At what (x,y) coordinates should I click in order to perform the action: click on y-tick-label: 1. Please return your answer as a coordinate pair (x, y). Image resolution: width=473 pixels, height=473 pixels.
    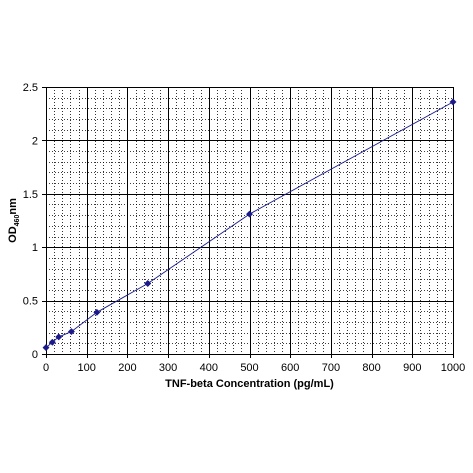
    Looking at the image, I should click on (35, 248).